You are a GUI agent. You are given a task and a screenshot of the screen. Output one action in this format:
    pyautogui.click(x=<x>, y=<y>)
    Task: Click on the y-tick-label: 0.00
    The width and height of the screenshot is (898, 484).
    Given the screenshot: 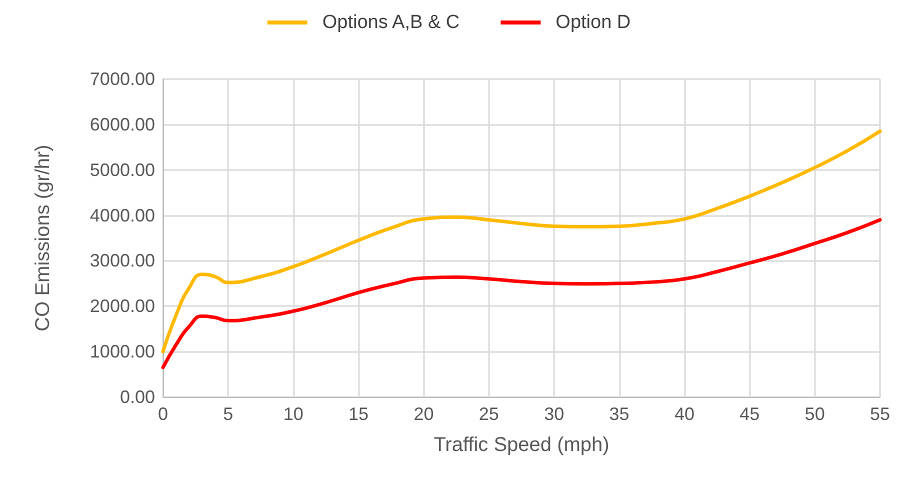 What is the action you would take?
    pyautogui.click(x=137, y=397)
    